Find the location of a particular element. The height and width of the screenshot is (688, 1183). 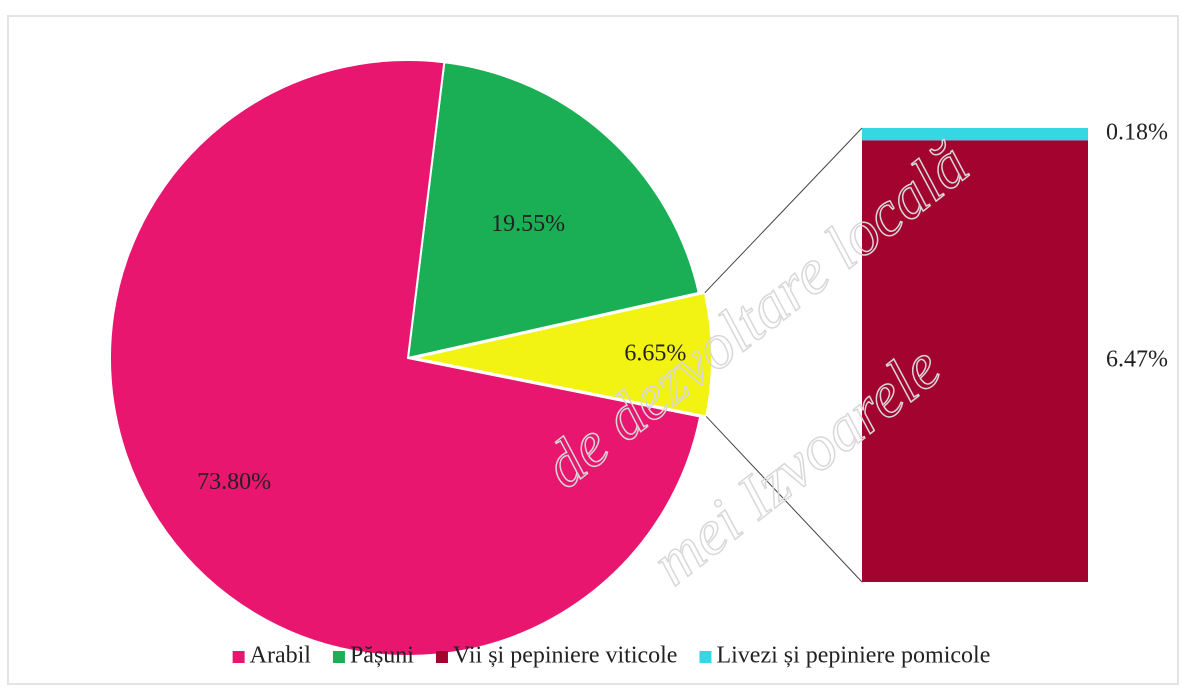

legend-label: Livezi și pepiniere pomicole is located at coordinates (853, 656).